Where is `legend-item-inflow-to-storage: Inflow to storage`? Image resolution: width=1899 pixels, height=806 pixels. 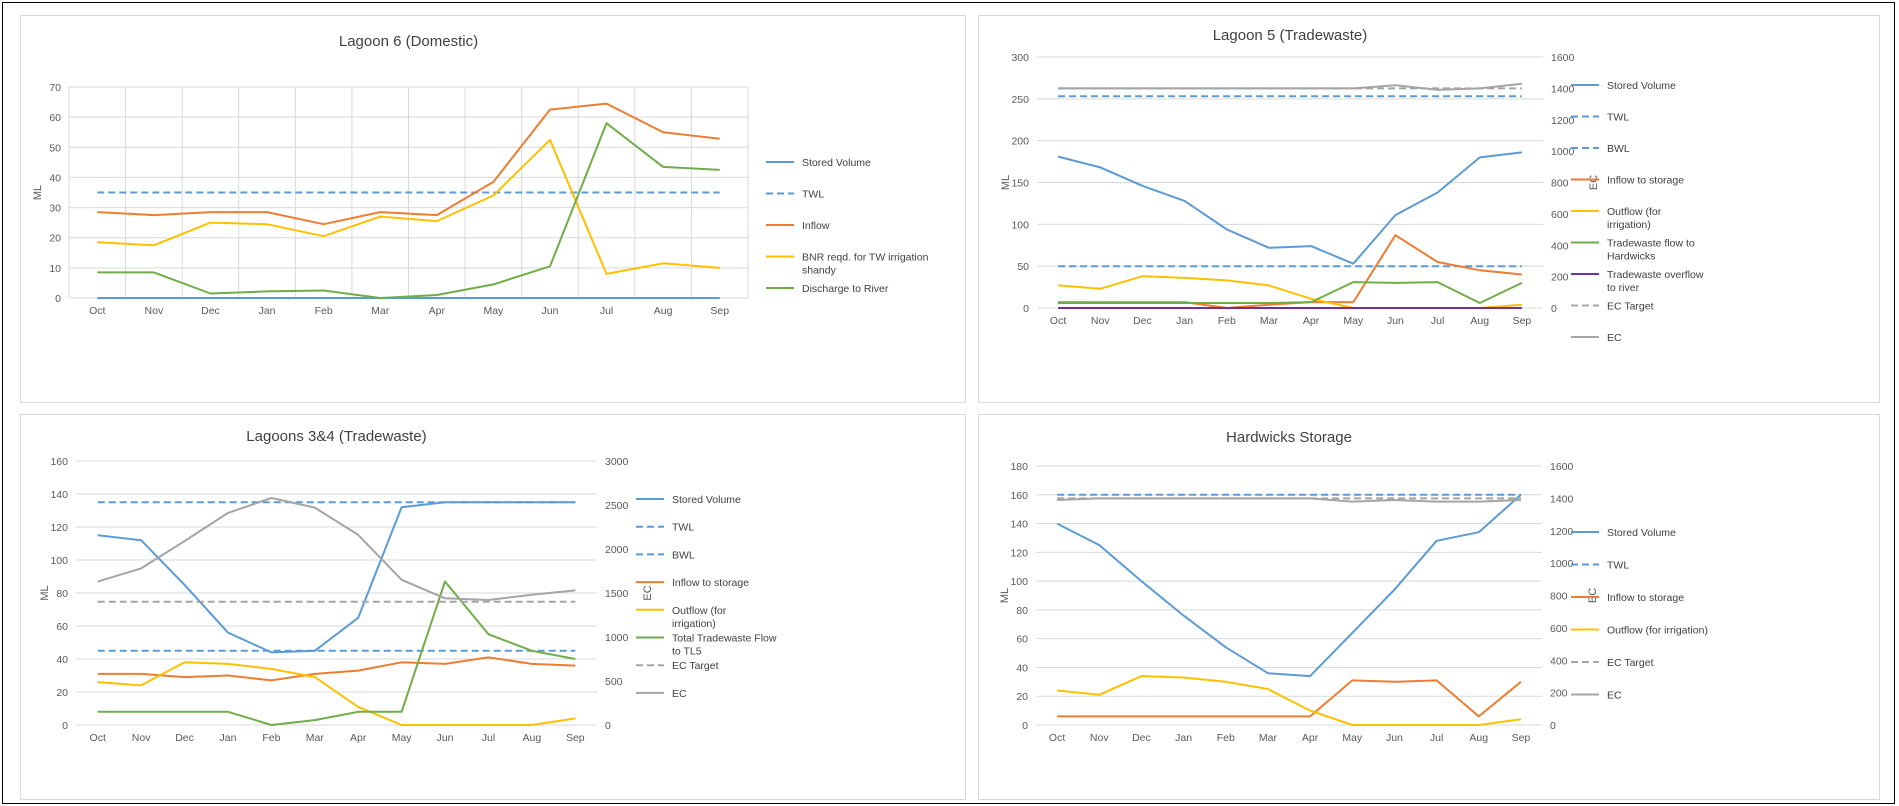
legend-item-inflow-to-storage: Inflow to storage is located at coordinates (1627, 181).